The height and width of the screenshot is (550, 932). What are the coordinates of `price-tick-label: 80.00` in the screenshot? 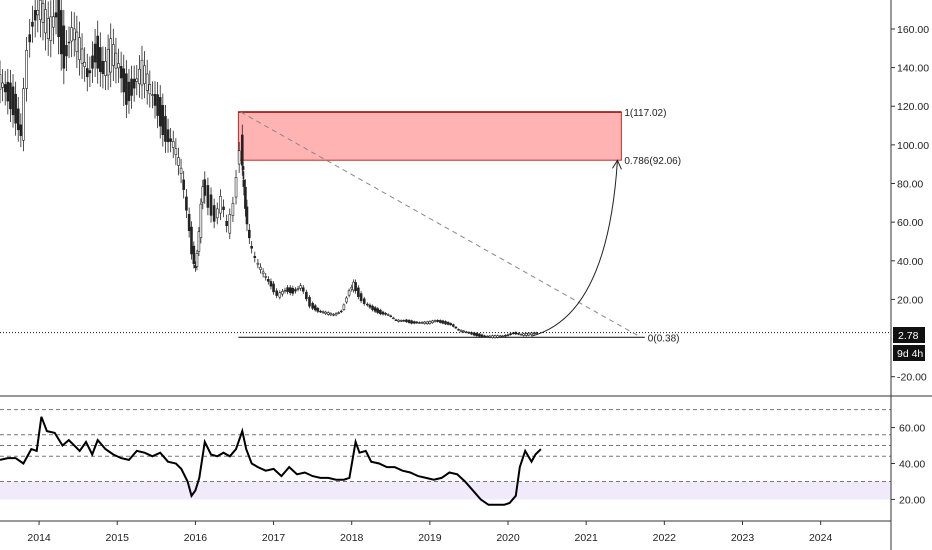 It's located at (910, 185).